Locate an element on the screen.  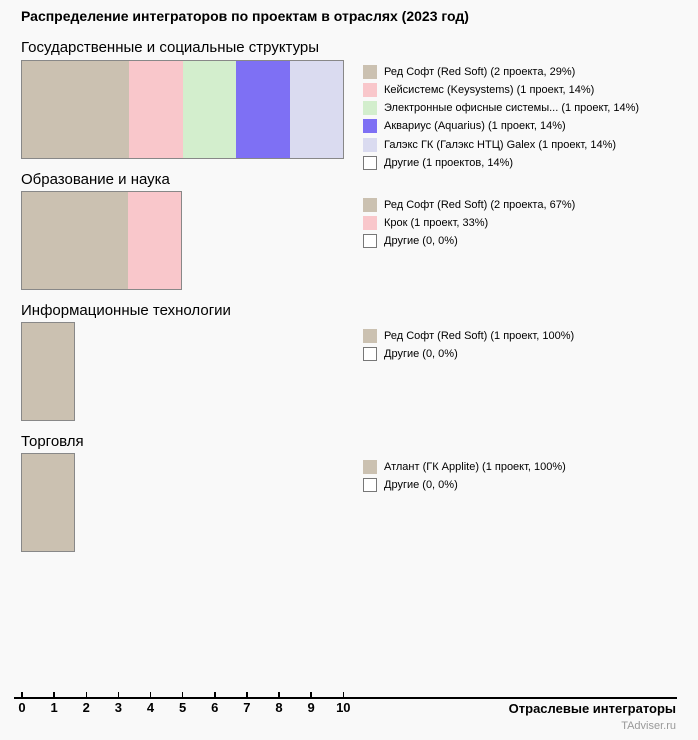
legend-row: Аквариус (Aquarius) (1 проект, 14%) is located at coordinates (464, 126).